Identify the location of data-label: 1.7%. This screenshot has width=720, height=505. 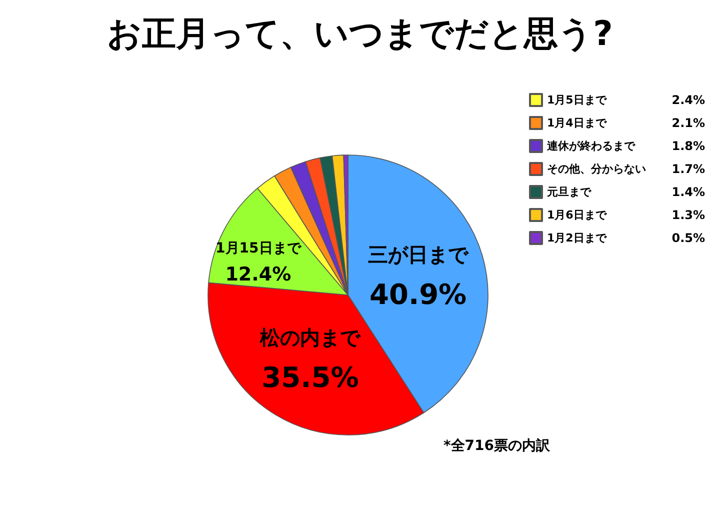
(688, 169).